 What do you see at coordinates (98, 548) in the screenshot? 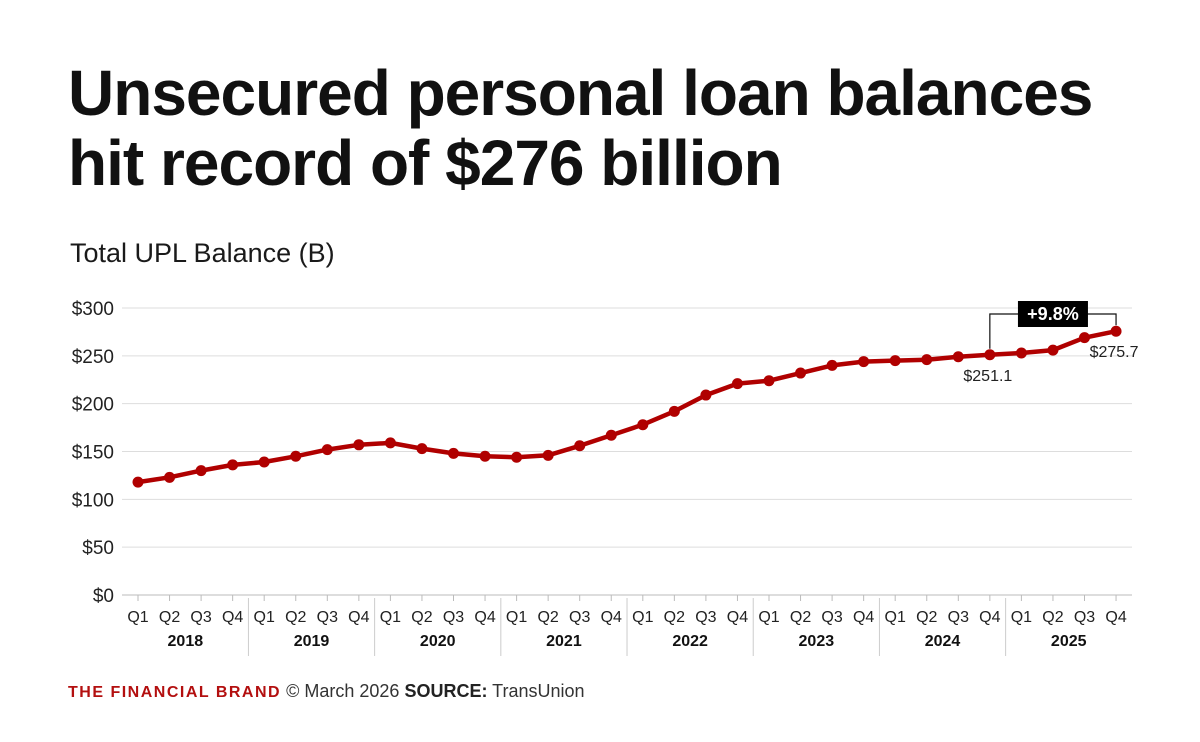
I see `y-tick-label: $50` at bounding box center [98, 548].